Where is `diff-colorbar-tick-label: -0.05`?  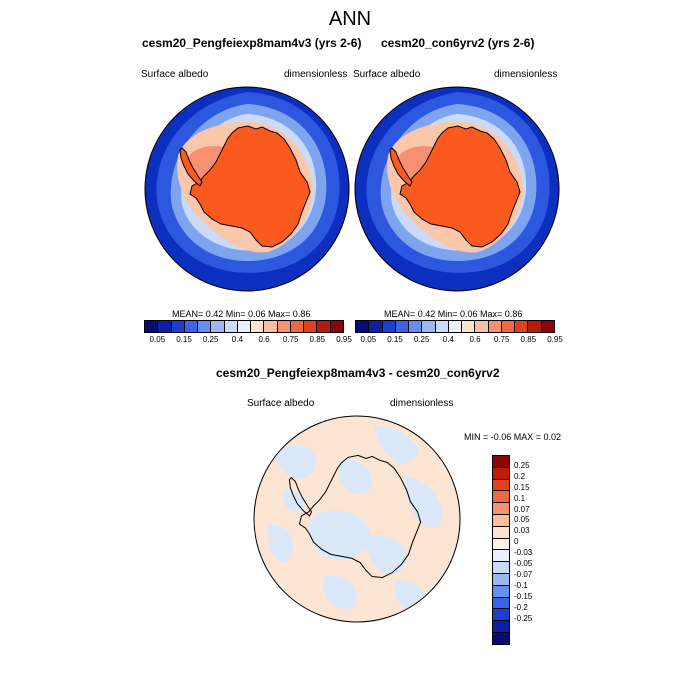
diff-colorbar-tick-label: -0.05 is located at coordinates (523, 563).